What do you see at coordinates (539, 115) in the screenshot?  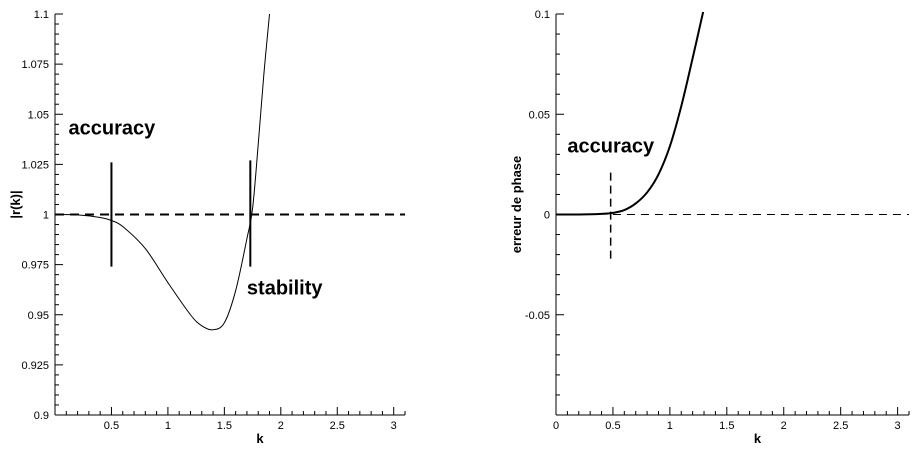 I see `y-tick-label: 0.05` at bounding box center [539, 115].